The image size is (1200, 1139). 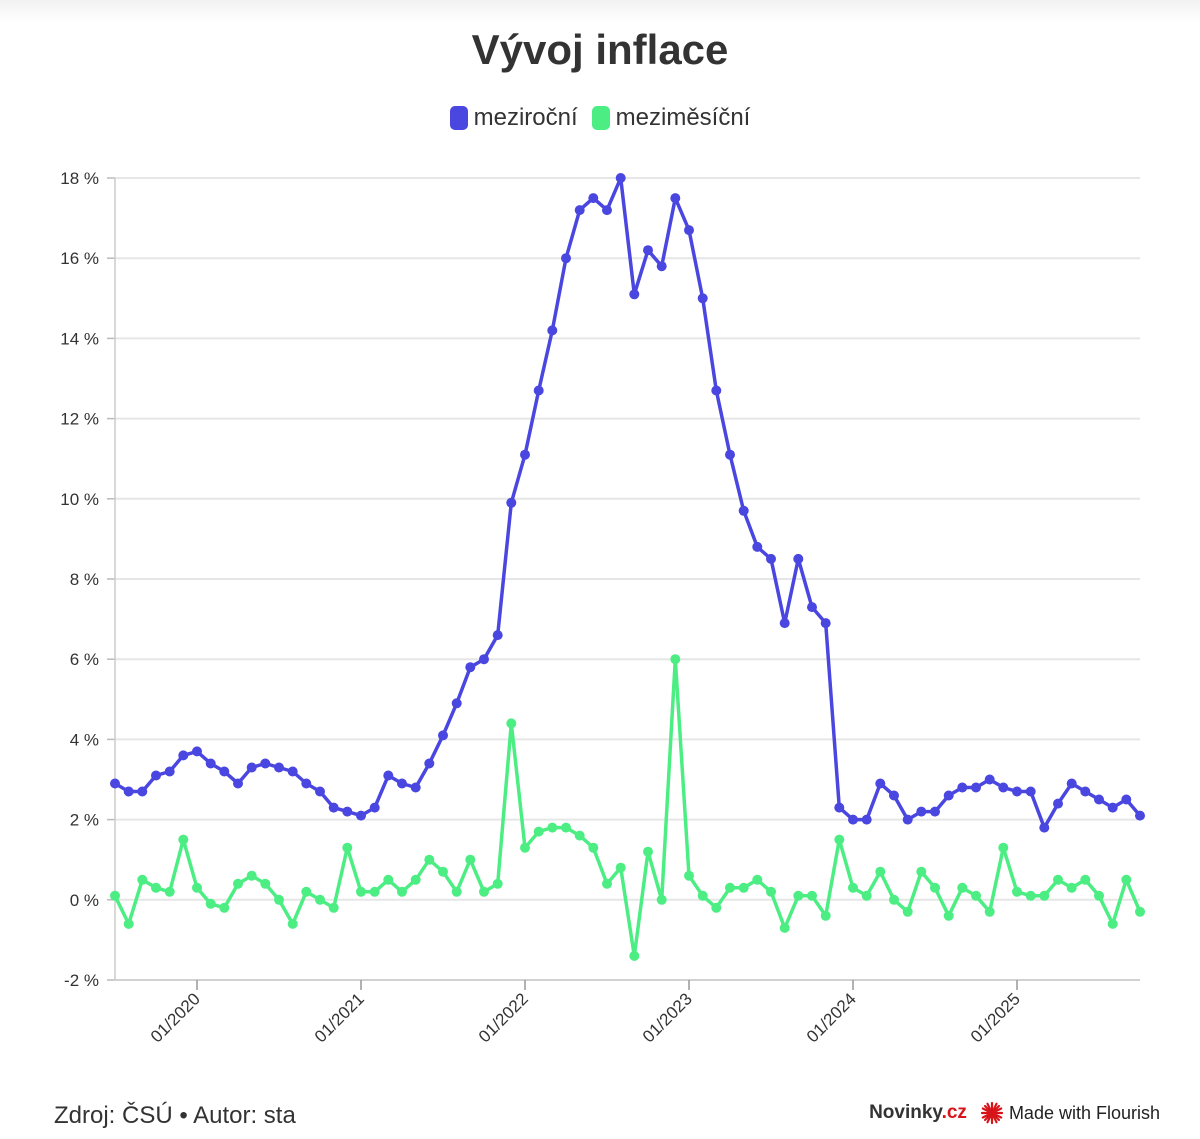 I want to click on x-tick-label: 01/2020, so click(x=175, y=1017).